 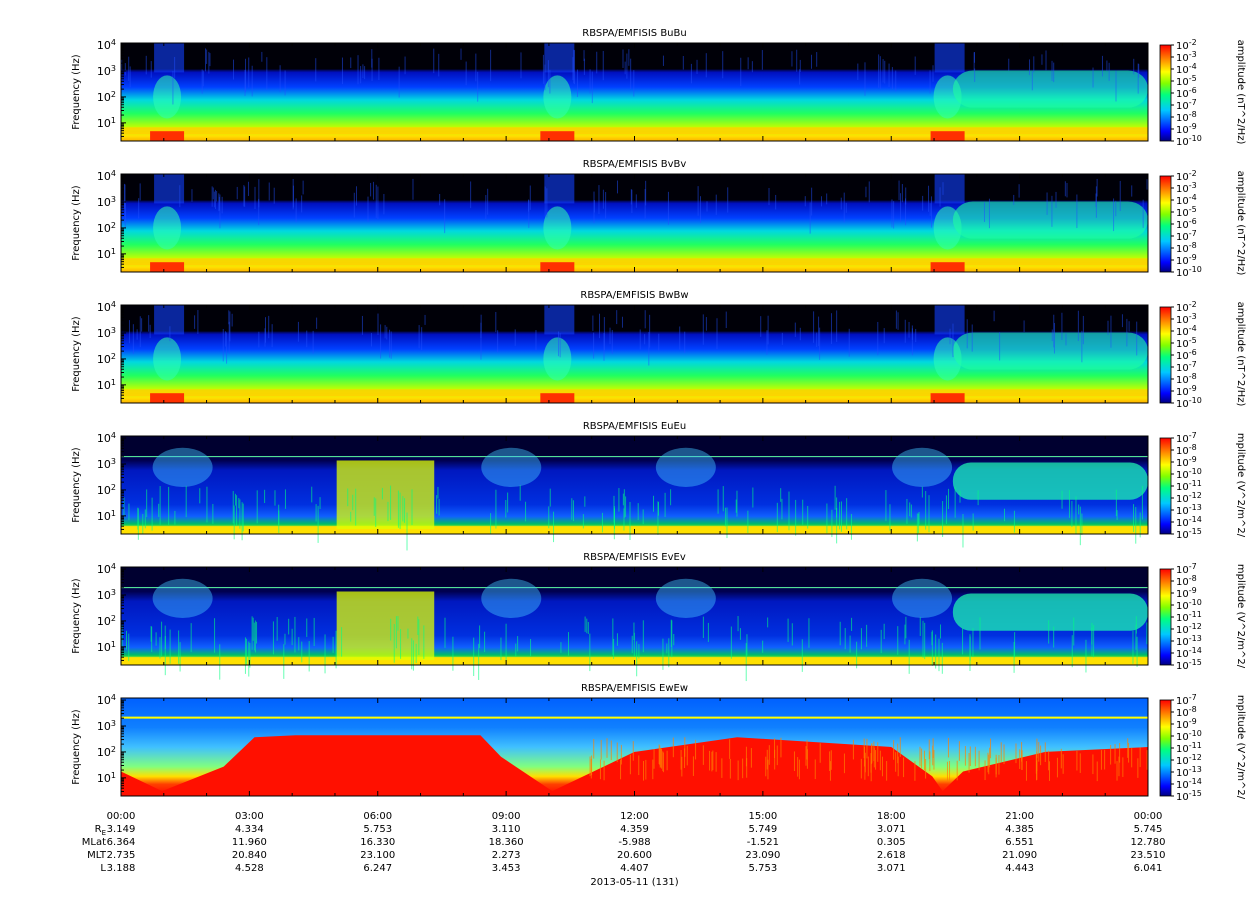 I want to click on colorbar-tick-label: 10⁻², so click(x=1186, y=176).